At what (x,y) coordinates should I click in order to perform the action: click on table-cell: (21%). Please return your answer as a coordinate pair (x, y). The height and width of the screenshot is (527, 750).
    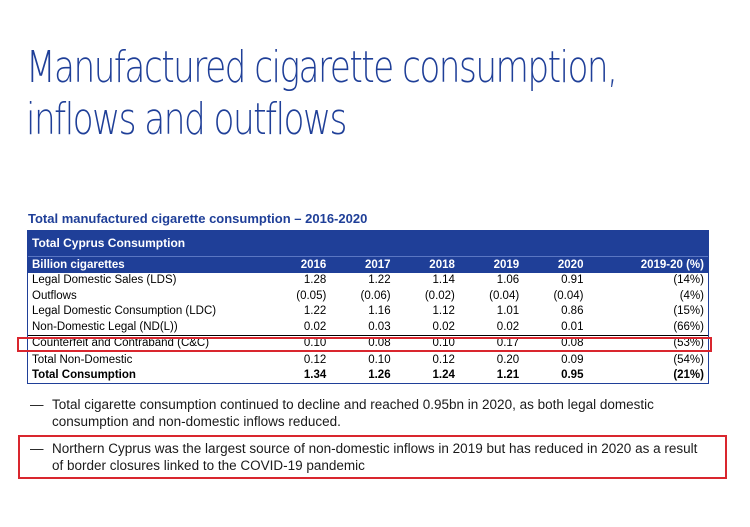
    Looking at the image, I should click on (688, 375).